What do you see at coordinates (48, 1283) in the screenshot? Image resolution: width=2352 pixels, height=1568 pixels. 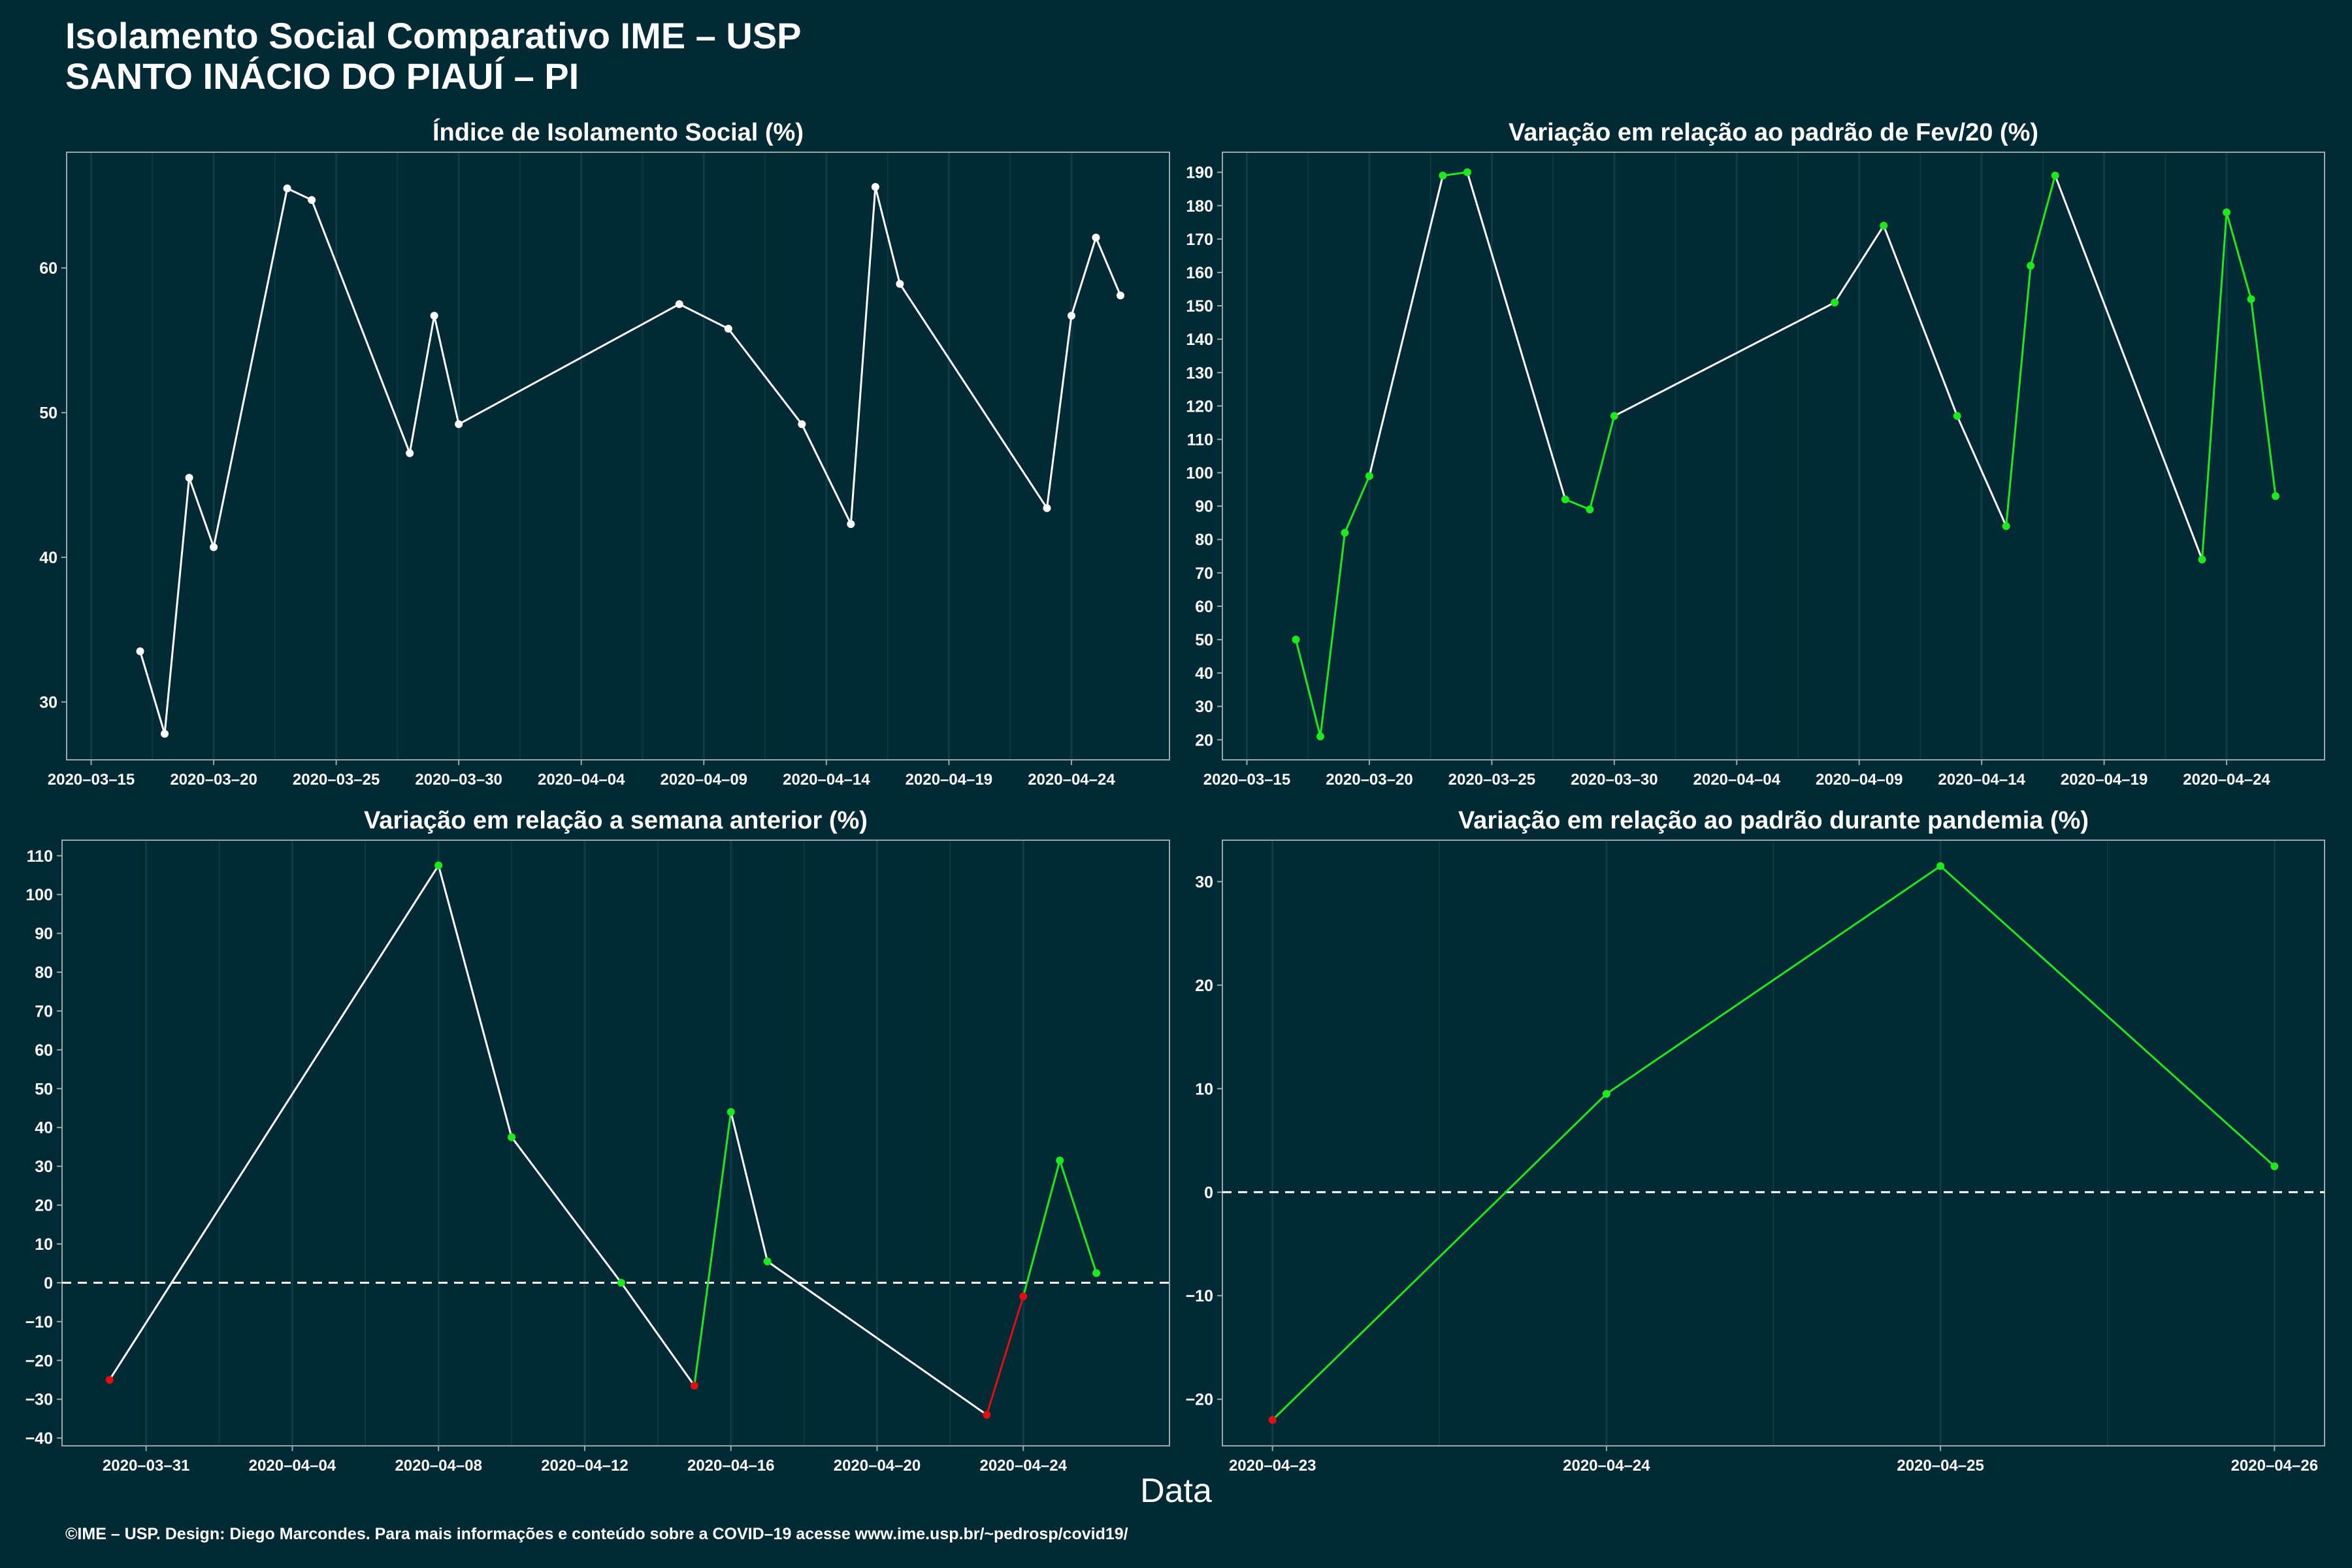 I see `y-tick-label: 0` at bounding box center [48, 1283].